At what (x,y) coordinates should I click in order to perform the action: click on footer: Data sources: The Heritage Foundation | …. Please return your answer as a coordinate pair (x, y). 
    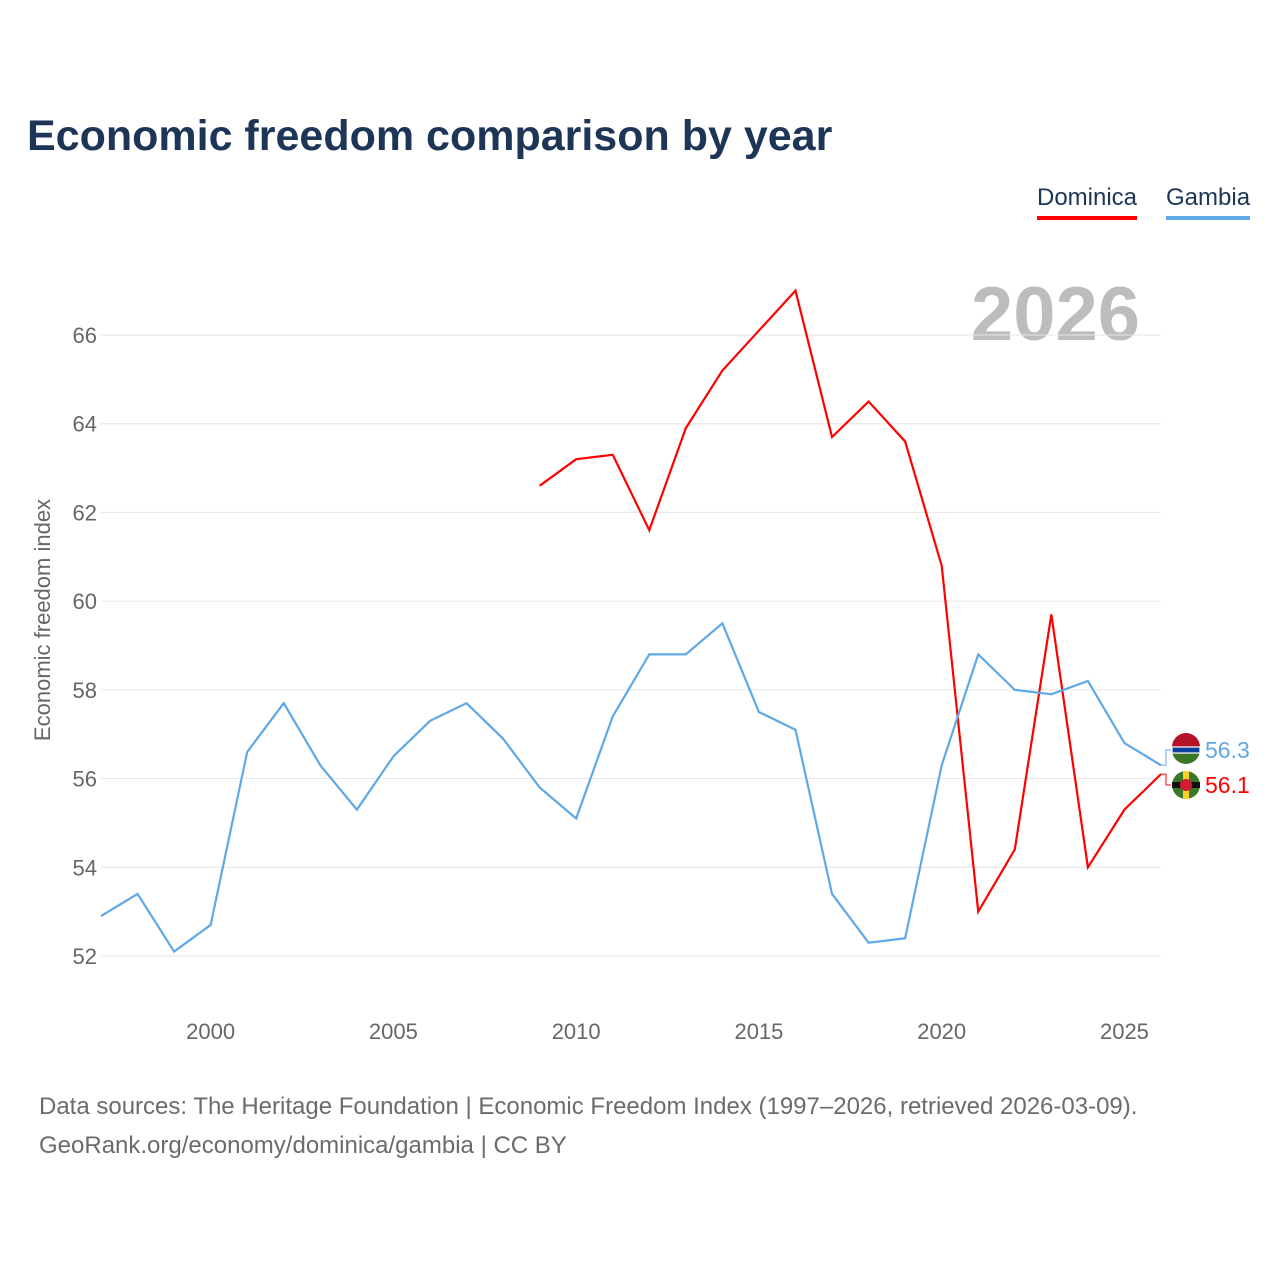
    Looking at the image, I should click on (588, 1126).